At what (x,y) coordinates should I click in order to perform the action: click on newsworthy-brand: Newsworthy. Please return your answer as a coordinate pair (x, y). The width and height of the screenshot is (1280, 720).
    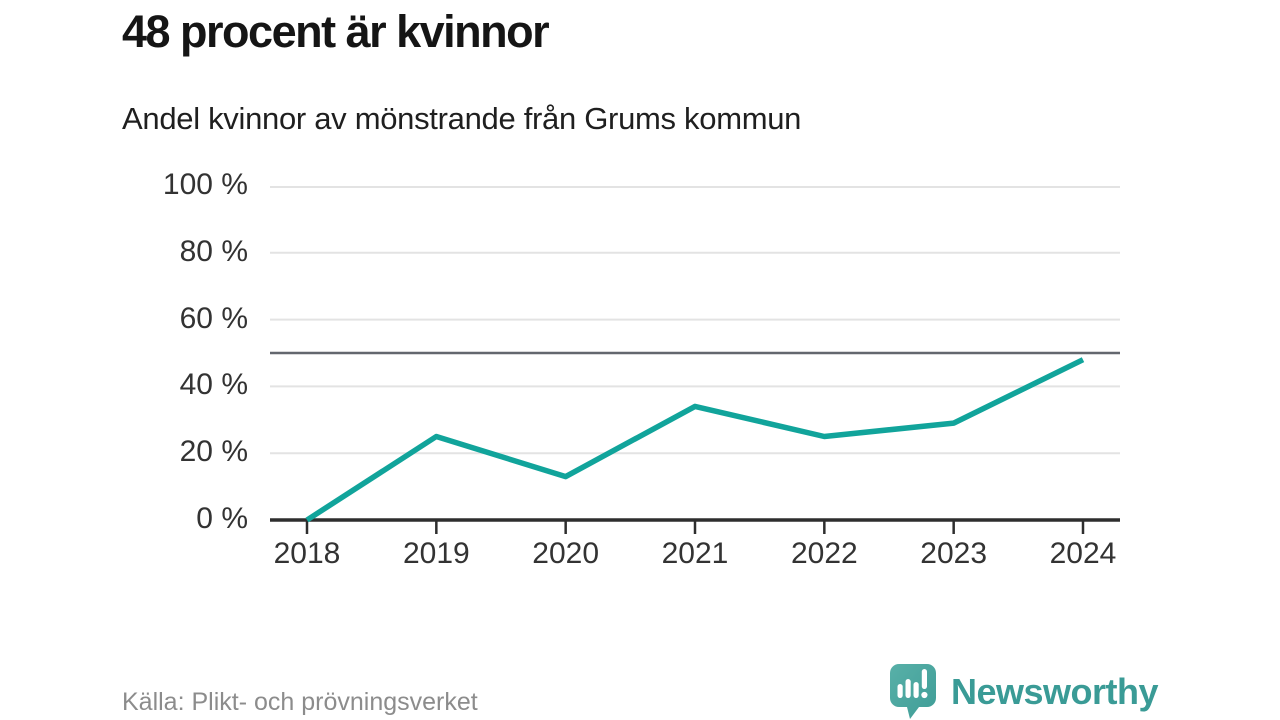
    Looking at the image, I should click on (1024, 691).